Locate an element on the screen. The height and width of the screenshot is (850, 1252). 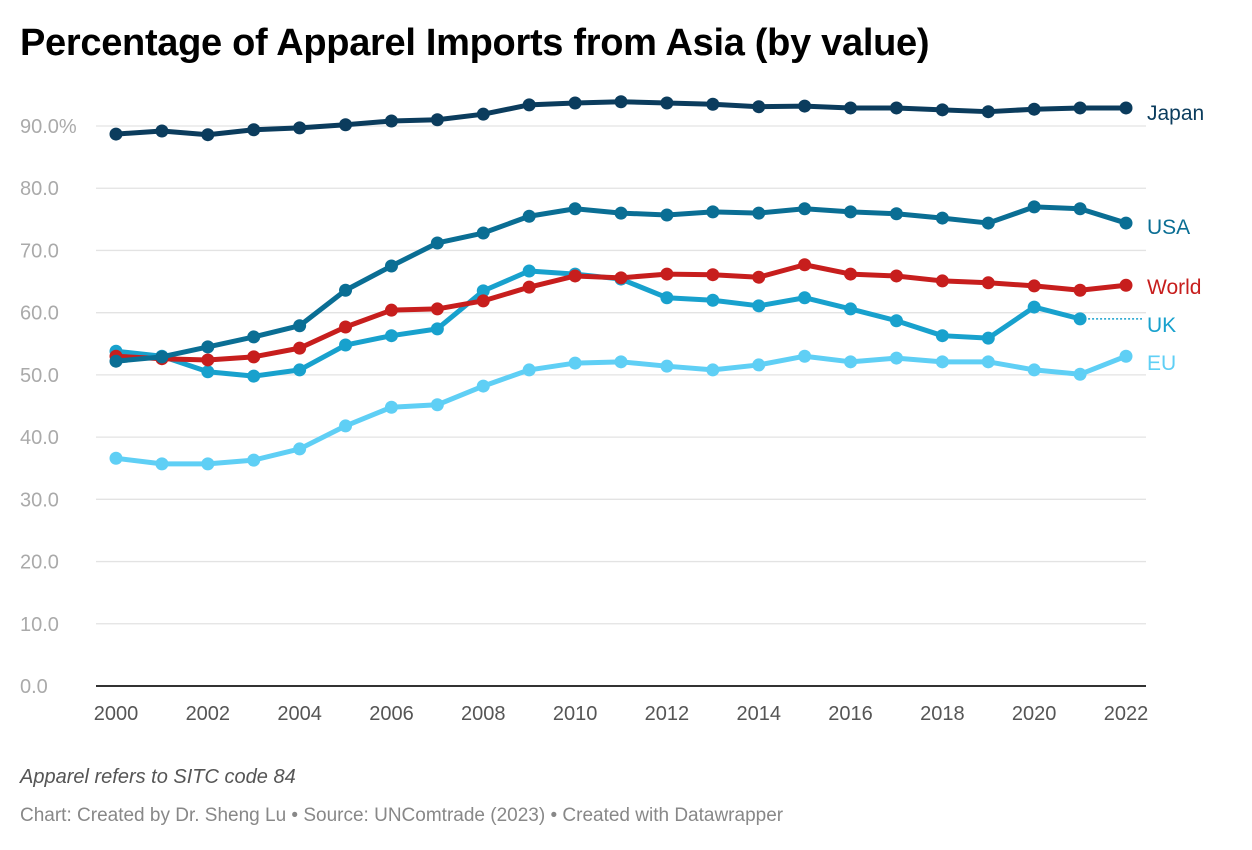
x-tick-label: 2020 is located at coordinates (1034, 714).